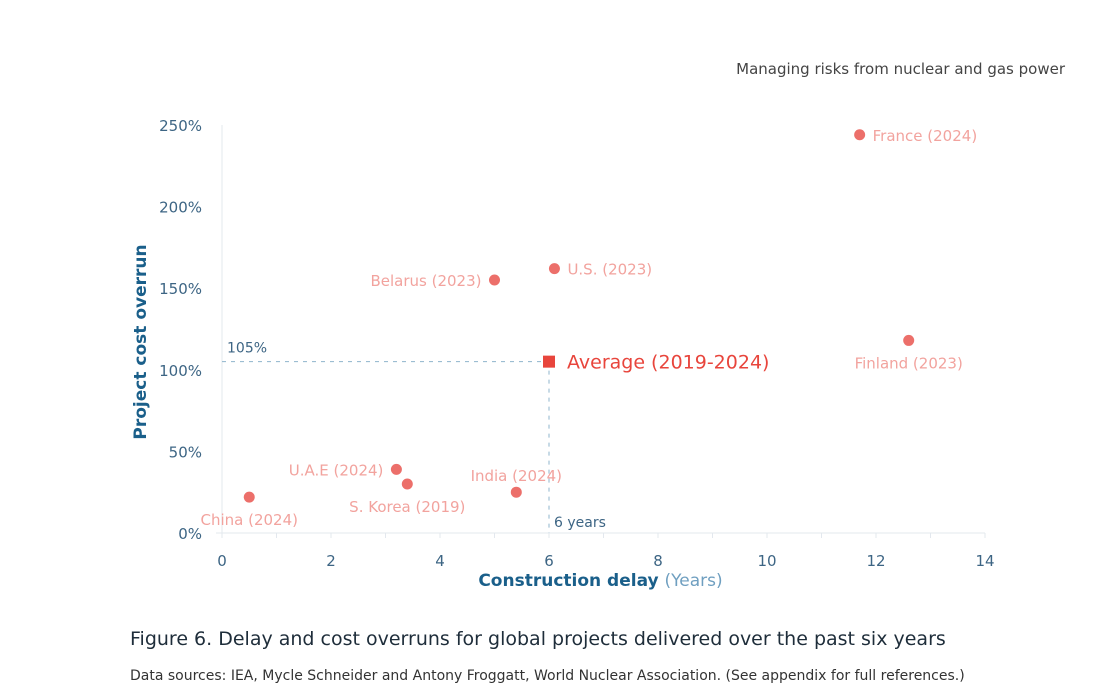 Image resolution: width=1101 pixels, height=686 pixels. What do you see at coordinates (141, 341) in the screenshot?
I see `y-axis-title: Project cost overrun` at bounding box center [141, 341].